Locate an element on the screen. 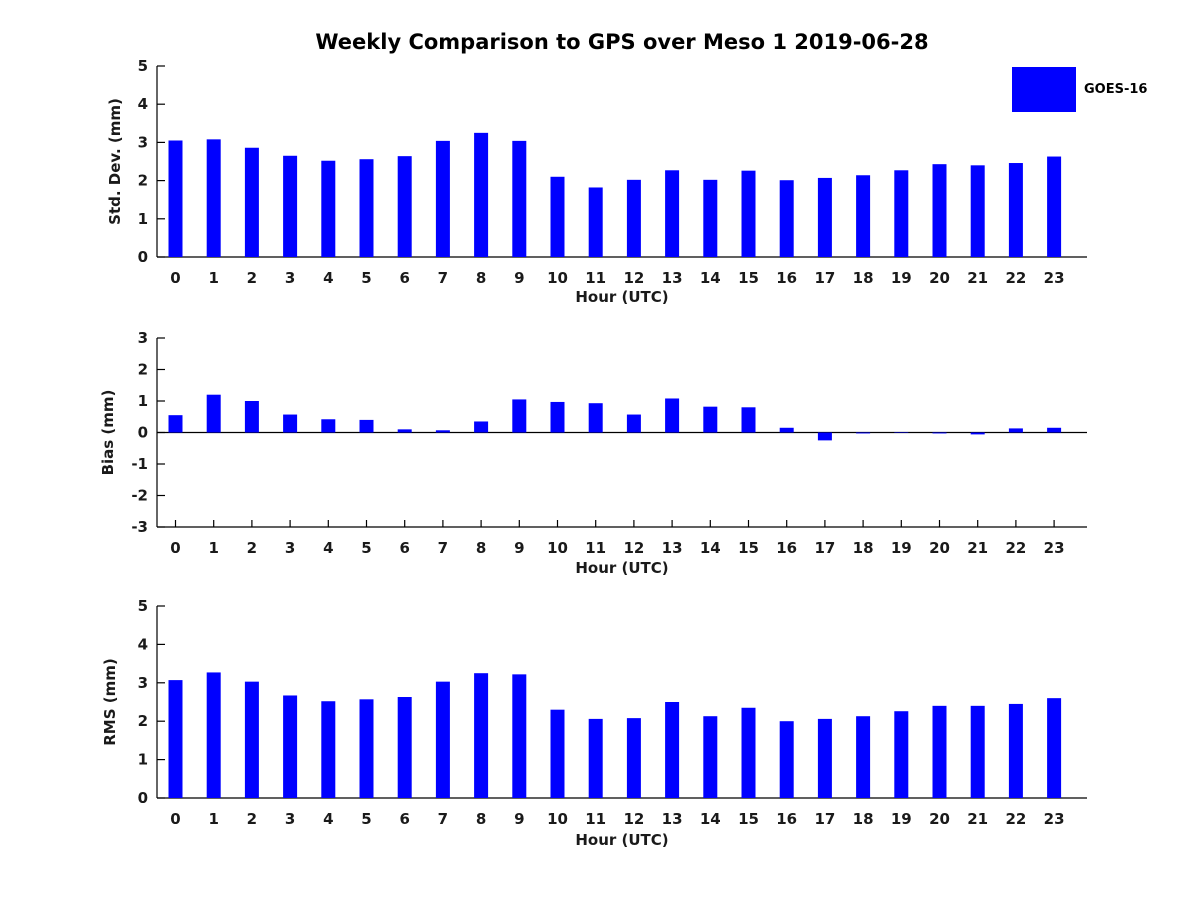 Image resolution: width=1200 pixels, height=900 pixels. legend-label: GOES-16 is located at coordinates (1116, 89).